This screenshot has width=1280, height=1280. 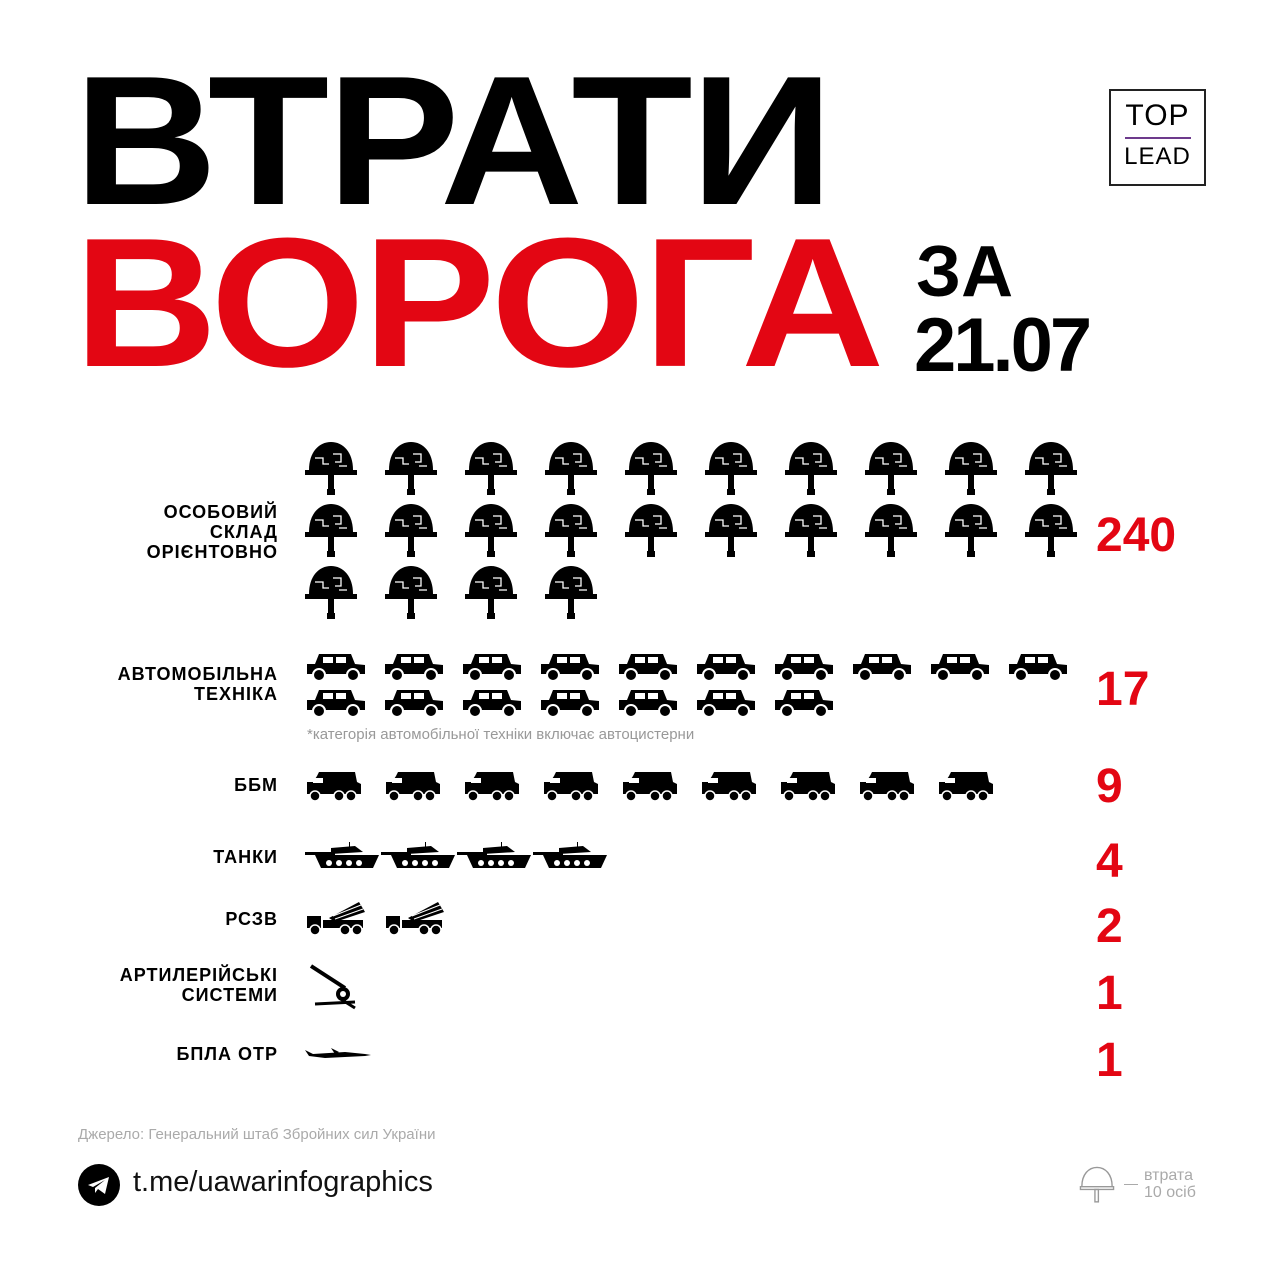 I want to click on category-label-line: РСЗВ, so click(x=251, y=919).